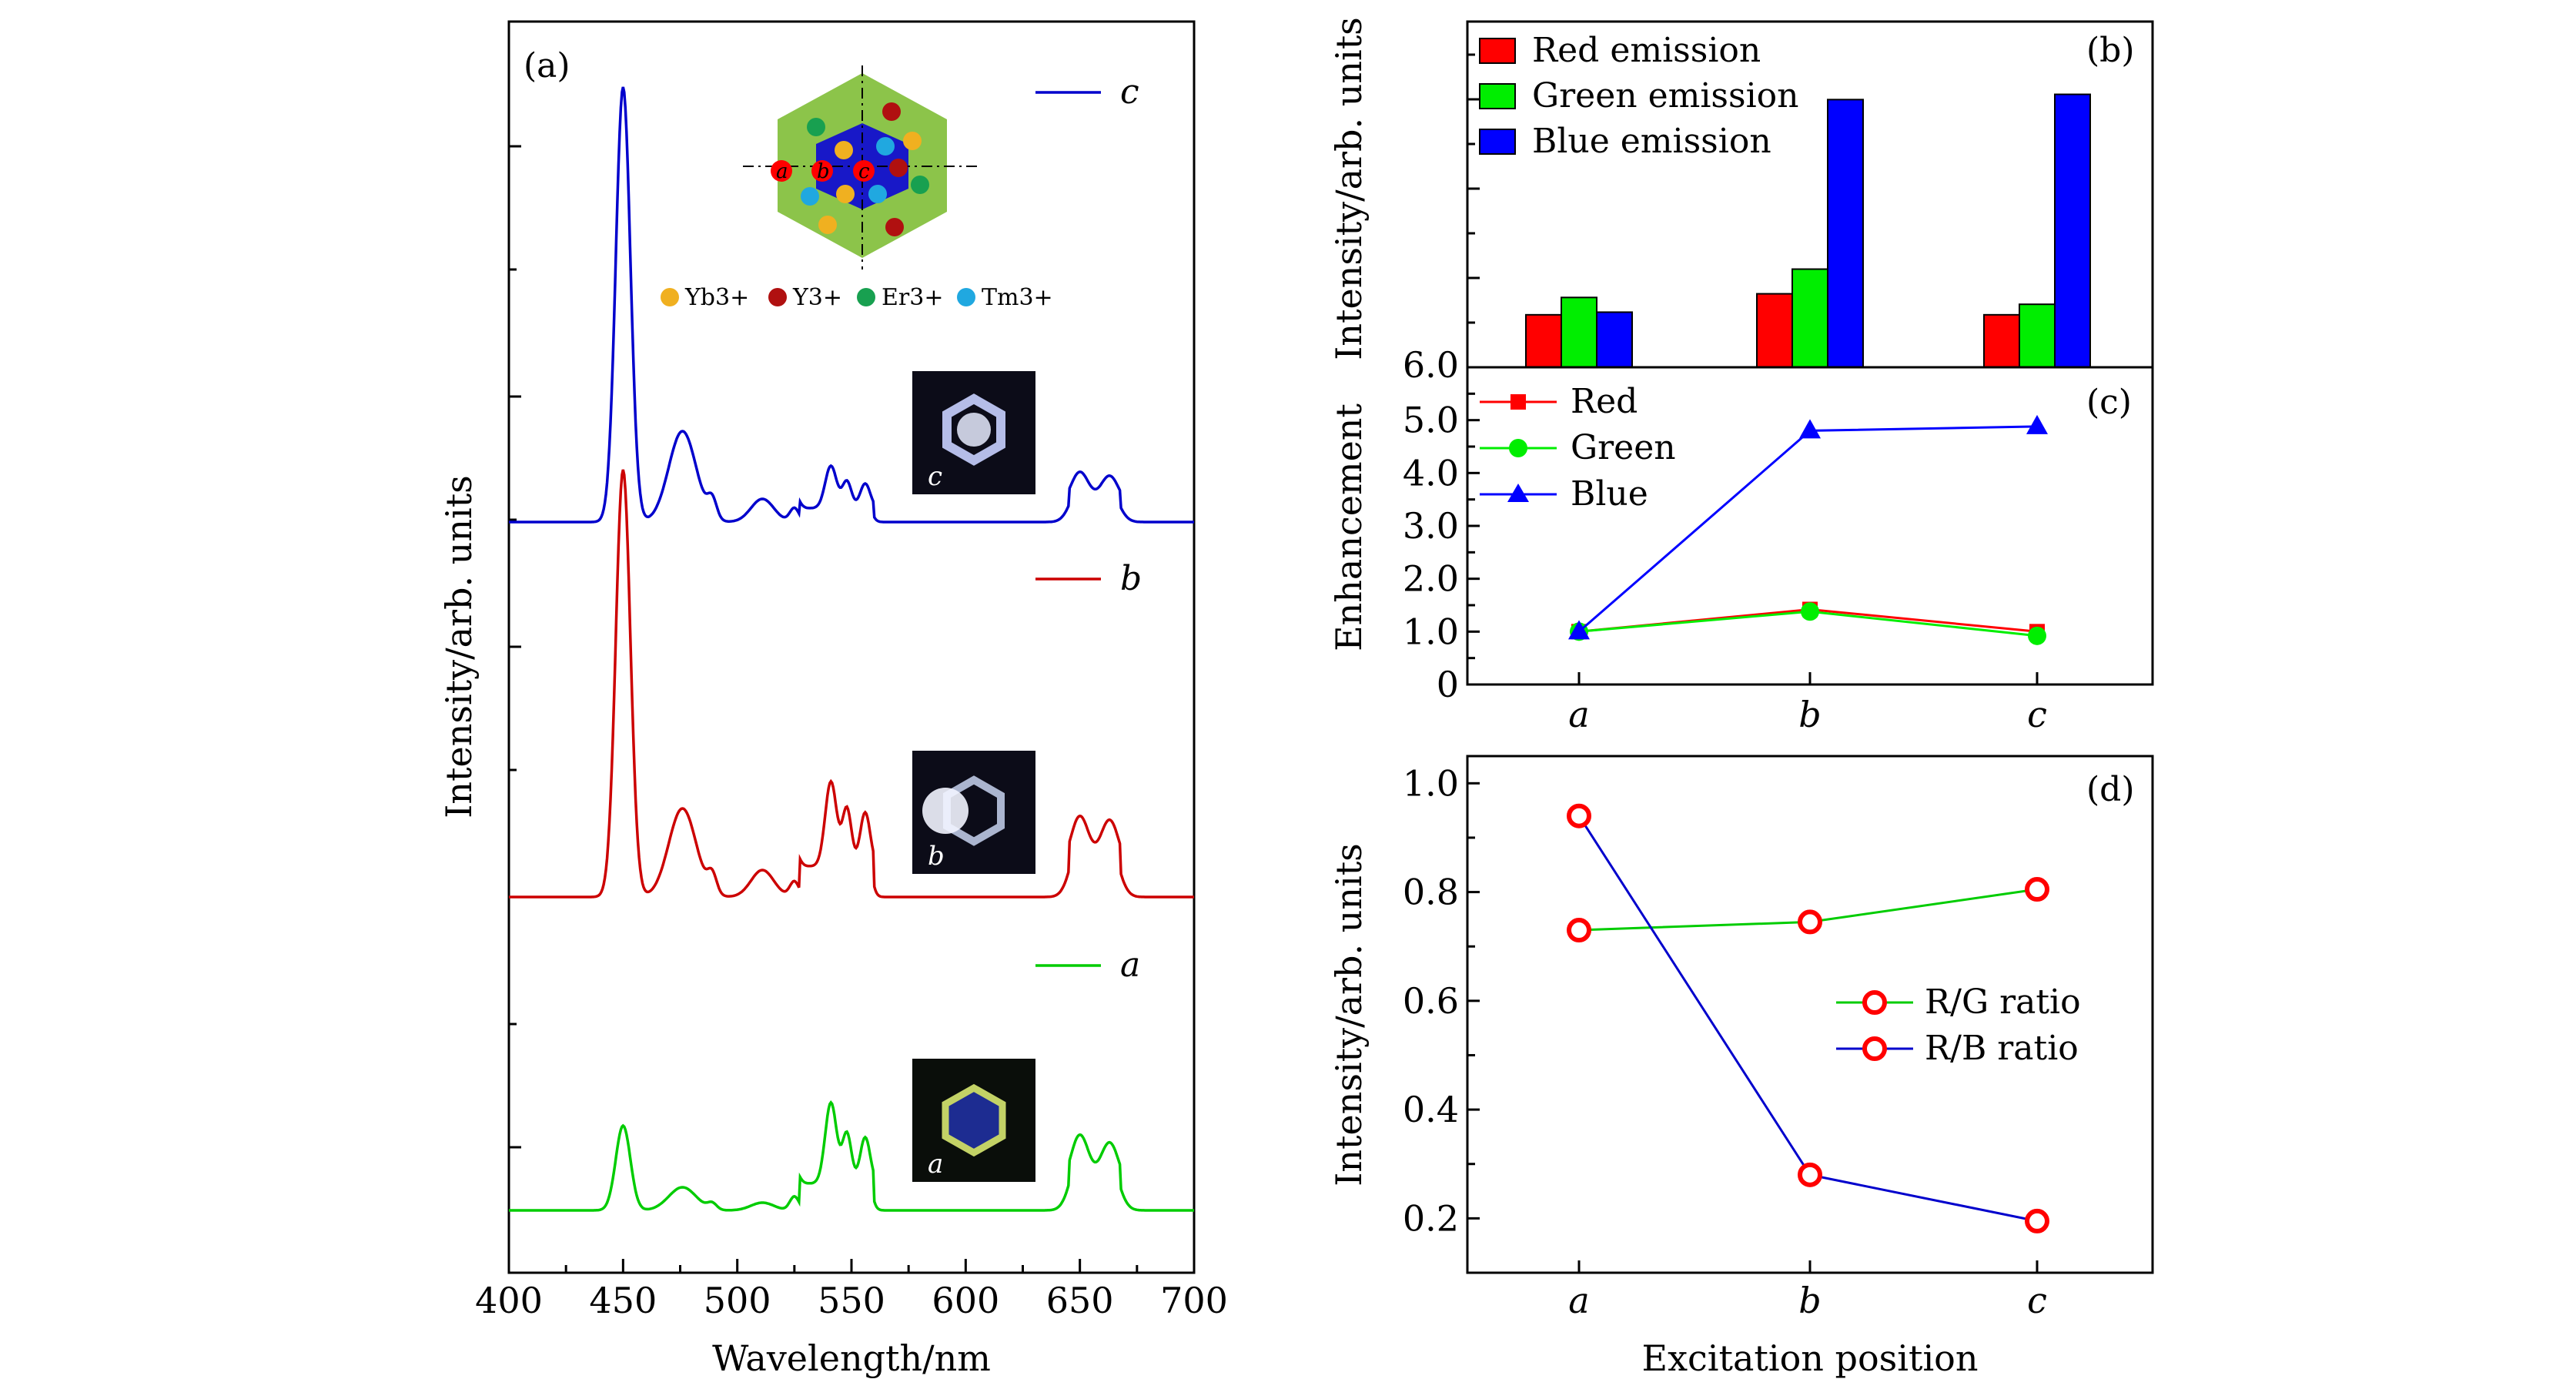 The width and height of the screenshot is (2576, 1379). I want to click on y-tick-label: 0.2, so click(1431, 1218).